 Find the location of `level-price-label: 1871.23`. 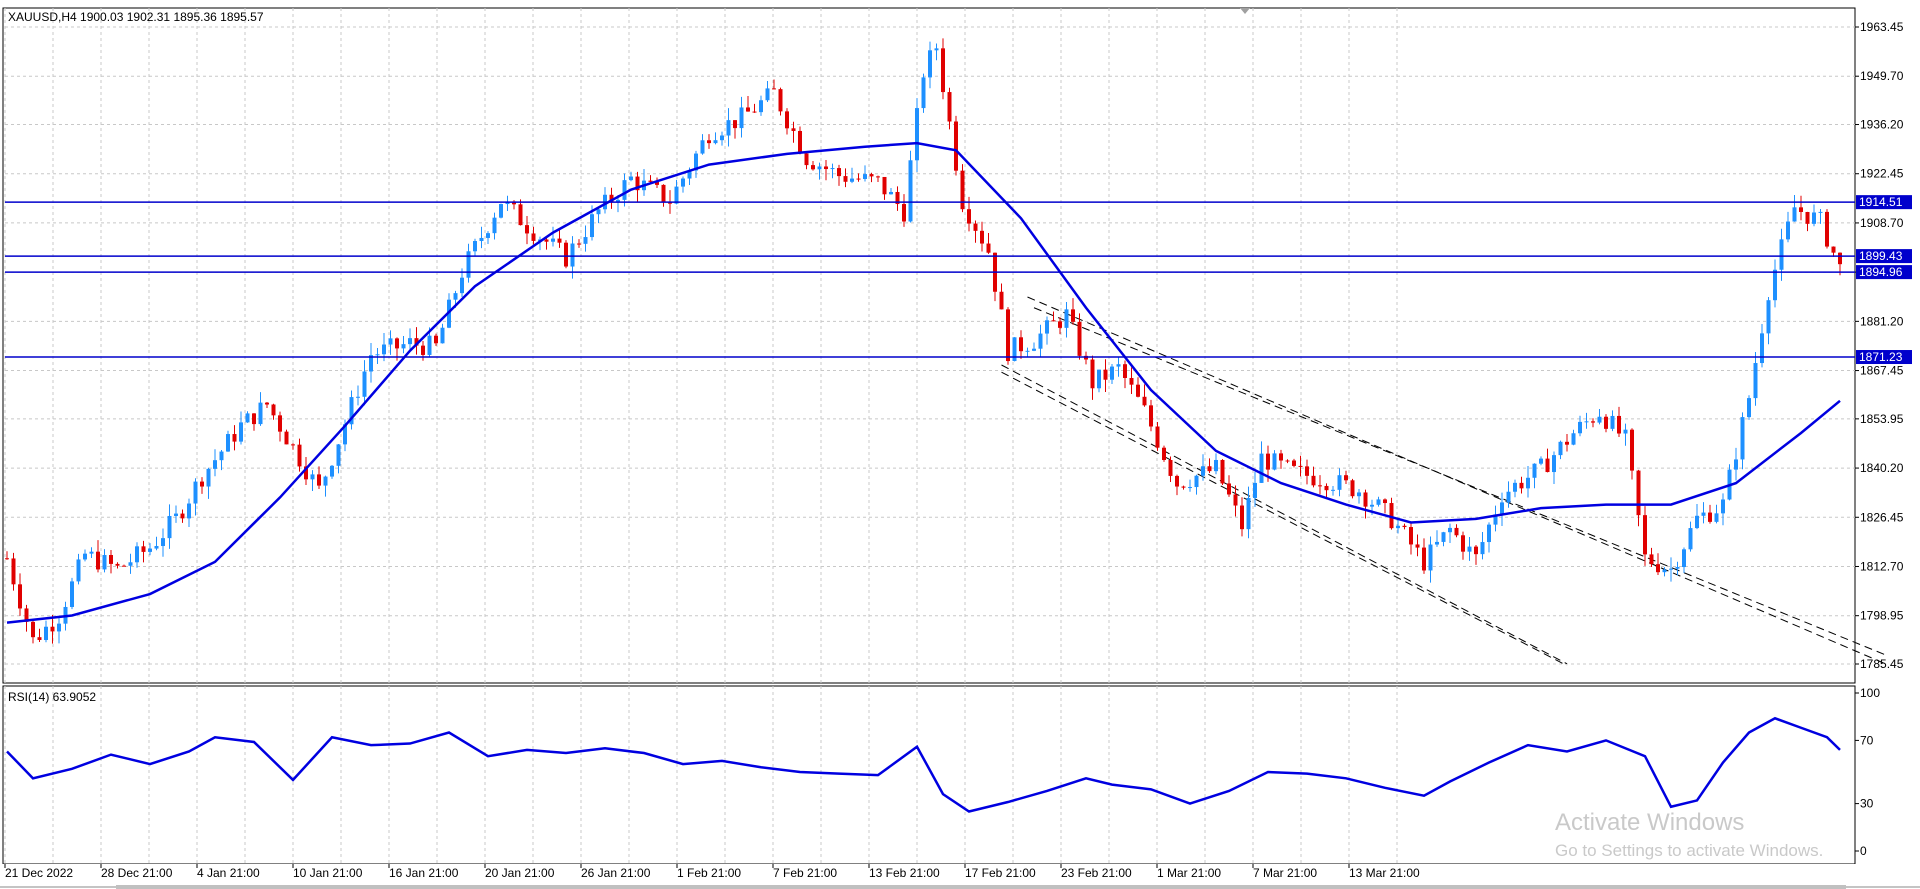

level-price-label: 1871.23 is located at coordinates (1881, 357).